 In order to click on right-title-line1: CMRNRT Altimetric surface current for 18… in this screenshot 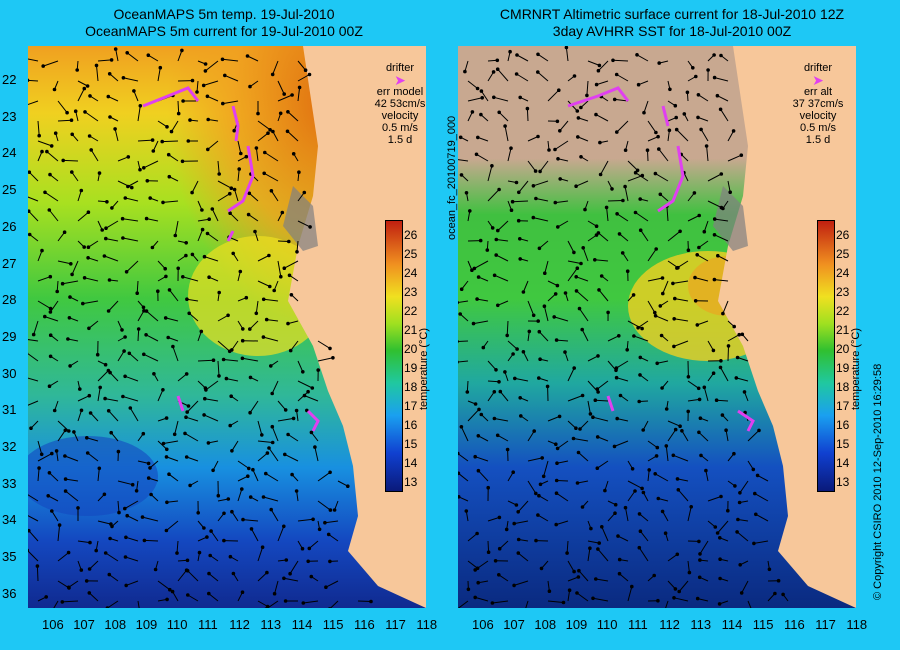, I will do `click(672, 14)`.